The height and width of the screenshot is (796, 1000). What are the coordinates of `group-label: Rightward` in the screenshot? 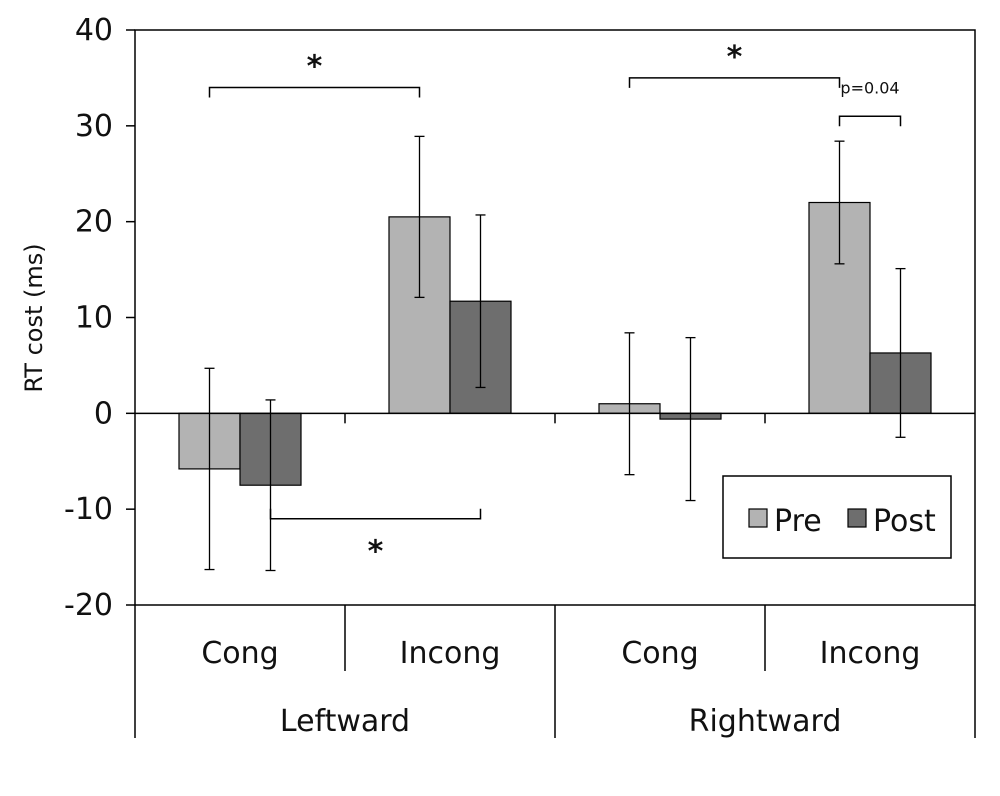 It's located at (765, 721).